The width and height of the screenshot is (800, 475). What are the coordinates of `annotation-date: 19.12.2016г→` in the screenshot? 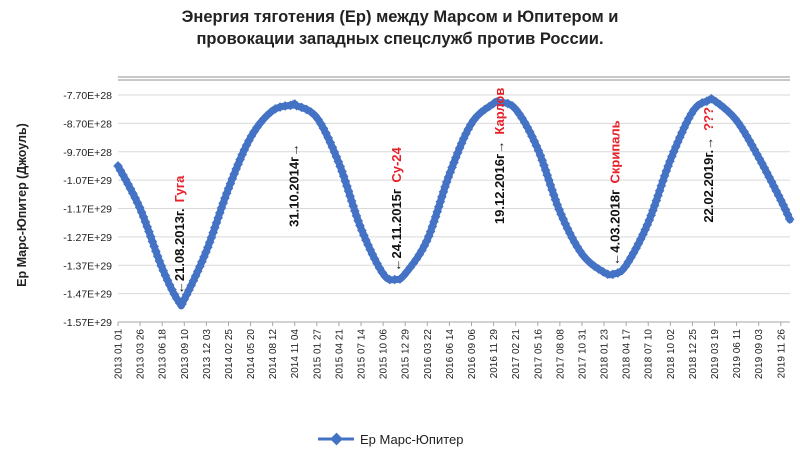 It's located at (499, 182).